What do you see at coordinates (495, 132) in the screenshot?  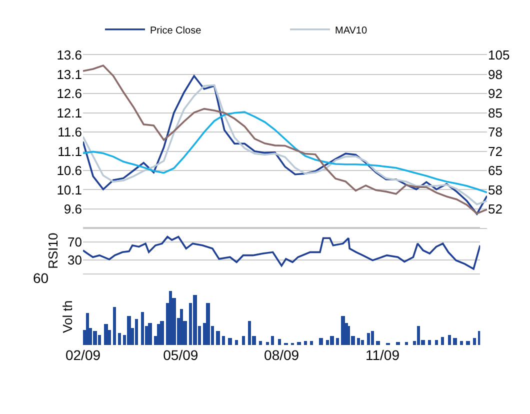 I see `y2-tick-label: 78` at bounding box center [495, 132].